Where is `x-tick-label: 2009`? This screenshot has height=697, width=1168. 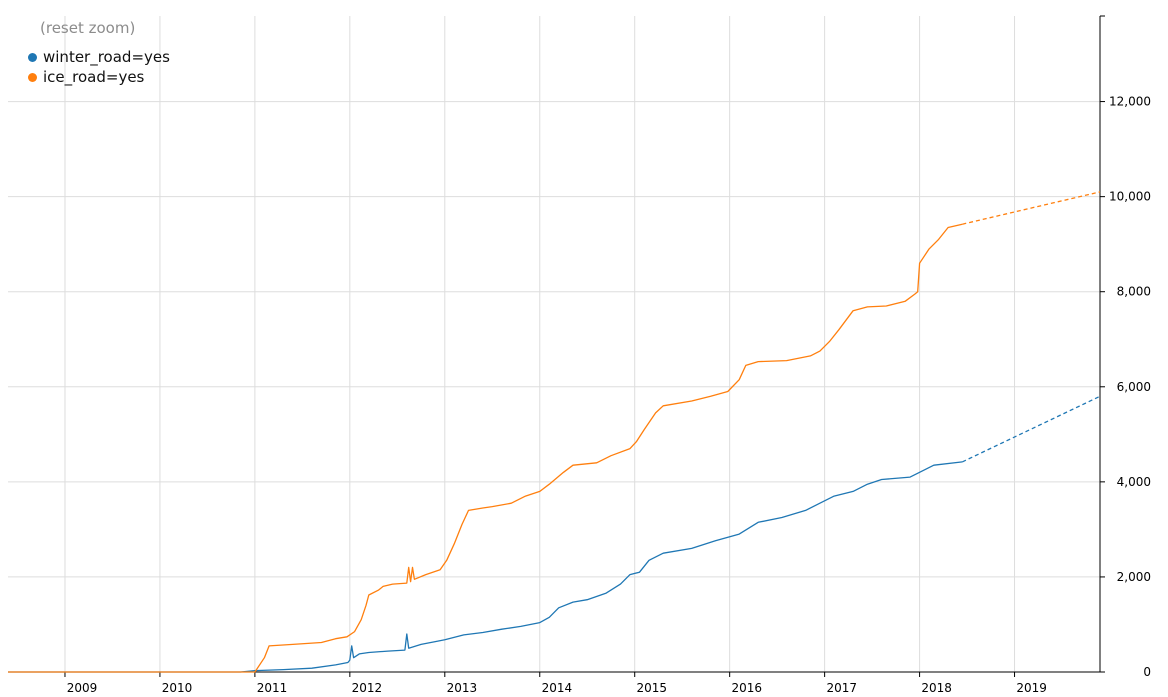 x-tick-label: 2009 is located at coordinates (82, 688).